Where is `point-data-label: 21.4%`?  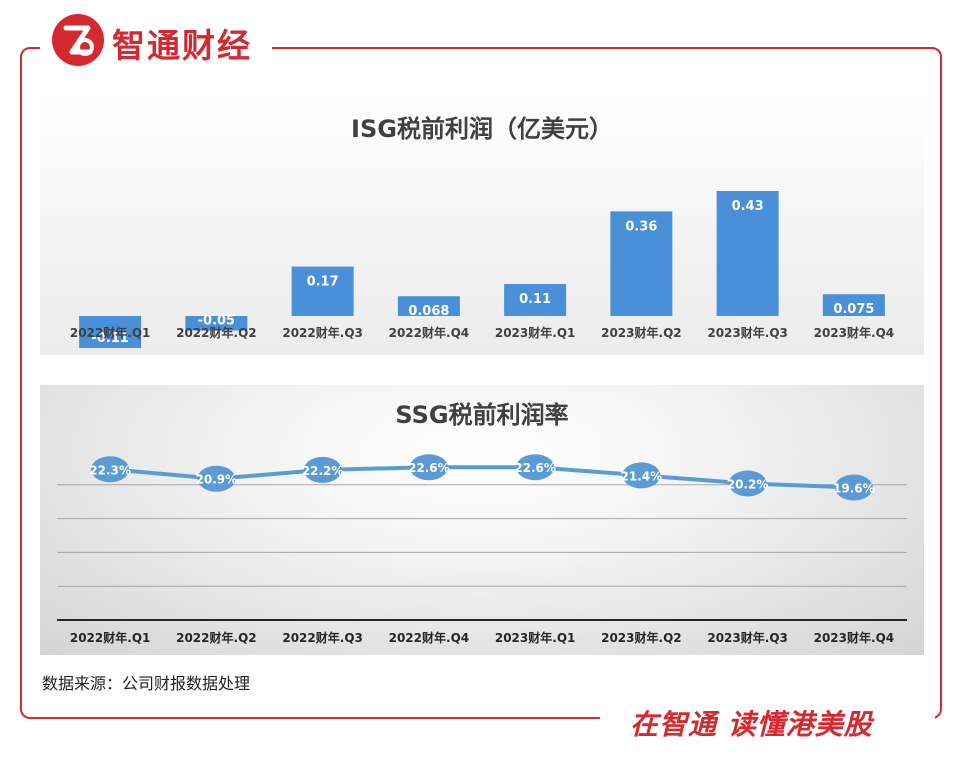 point-data-label: 21.4% is located at coordinates (642, 476).